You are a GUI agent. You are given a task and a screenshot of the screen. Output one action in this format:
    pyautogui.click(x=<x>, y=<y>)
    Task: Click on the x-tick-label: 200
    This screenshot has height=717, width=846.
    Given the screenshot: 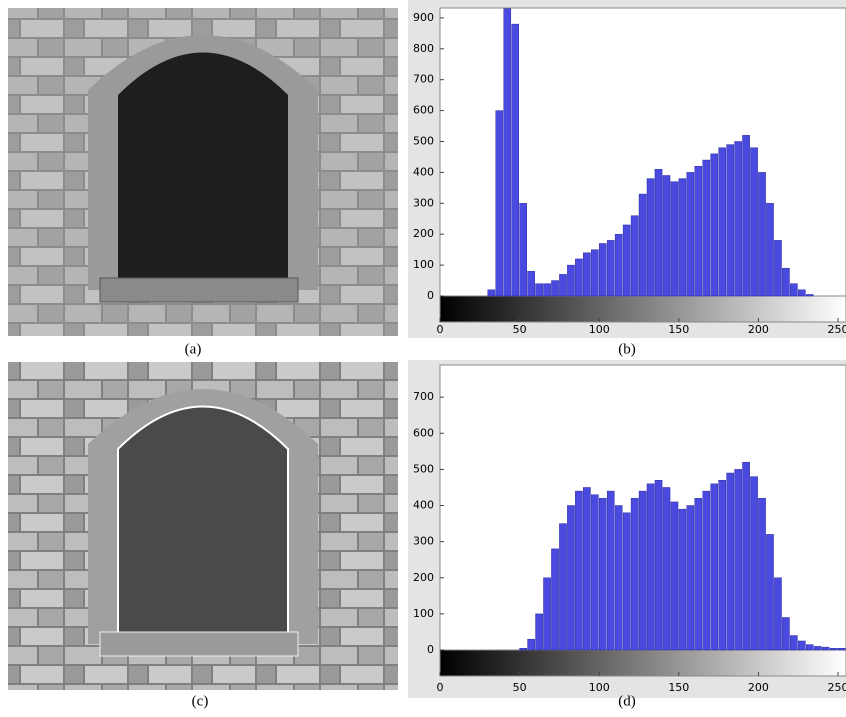 What is the action you would take?
    pyautogui.click(x=758, y=329)
    